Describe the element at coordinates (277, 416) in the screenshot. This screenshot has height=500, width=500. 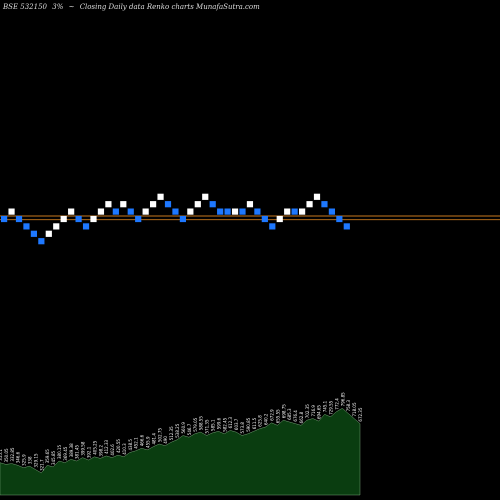
I see `volume-price-label: 655.55` at that location.